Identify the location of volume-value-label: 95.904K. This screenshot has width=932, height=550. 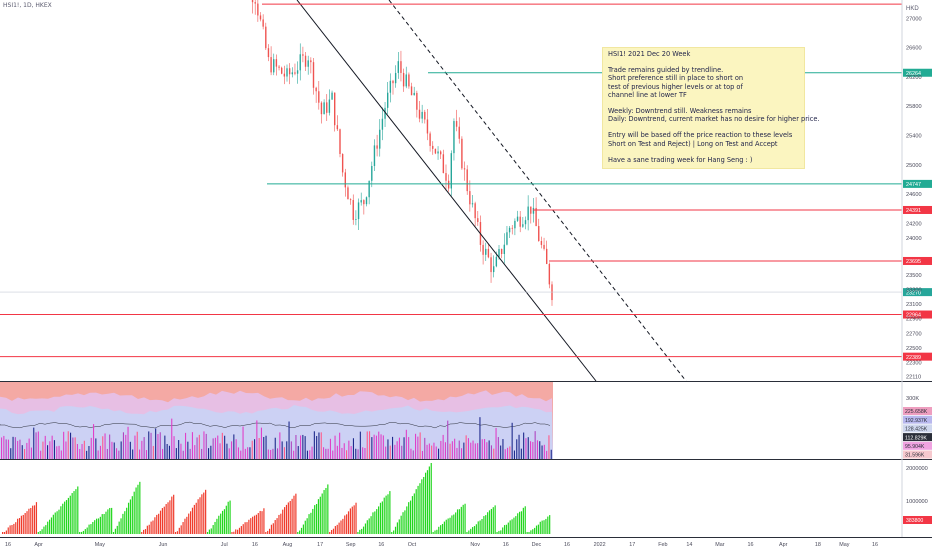
(915, 447).